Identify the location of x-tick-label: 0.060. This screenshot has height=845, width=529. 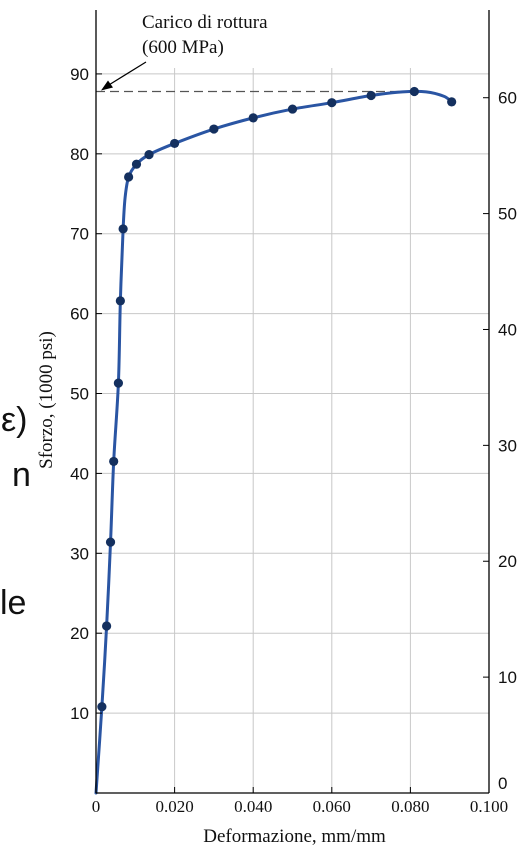
(332, 806).